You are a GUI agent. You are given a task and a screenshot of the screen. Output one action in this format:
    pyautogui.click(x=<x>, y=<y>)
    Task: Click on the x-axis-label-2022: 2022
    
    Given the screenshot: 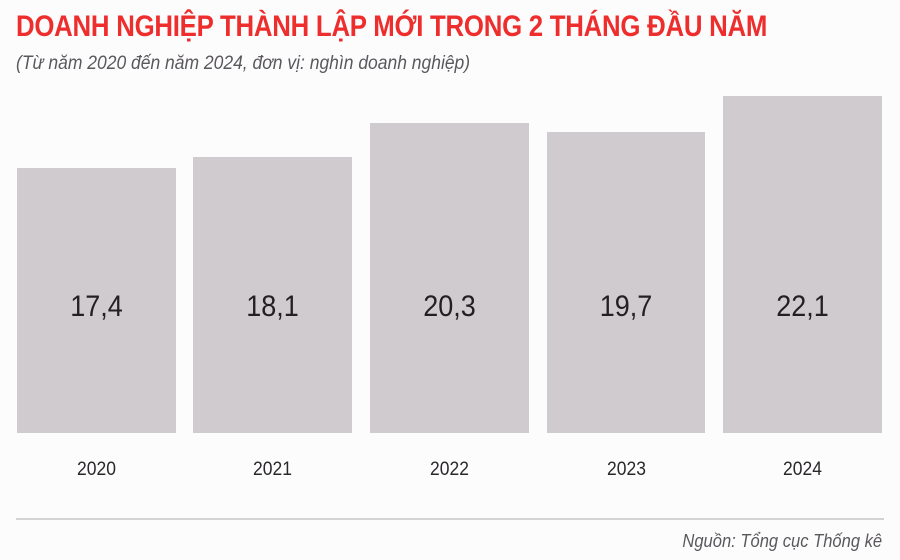 What is the action you would take?
    pyautogui.click(x=449, y=469)
    